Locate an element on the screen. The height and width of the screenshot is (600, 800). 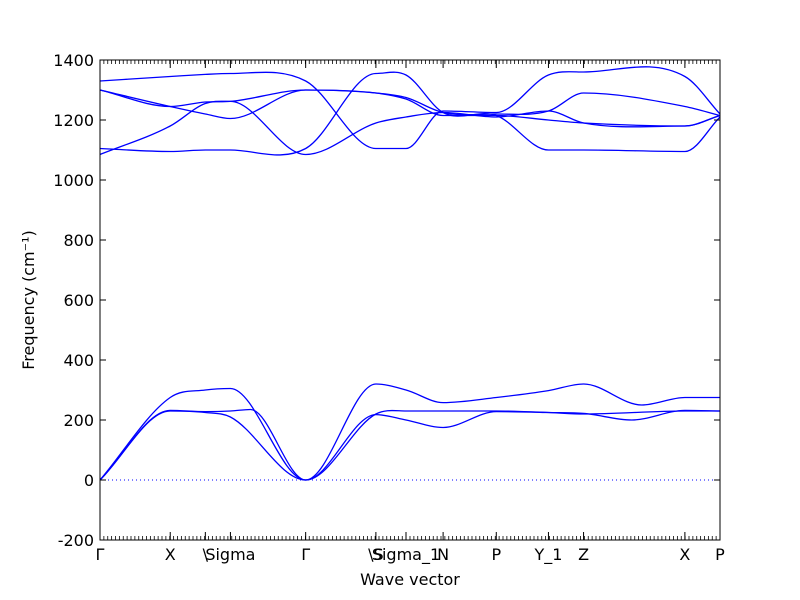
y-tick-label: 1000 is located at coordinates (73, 180).